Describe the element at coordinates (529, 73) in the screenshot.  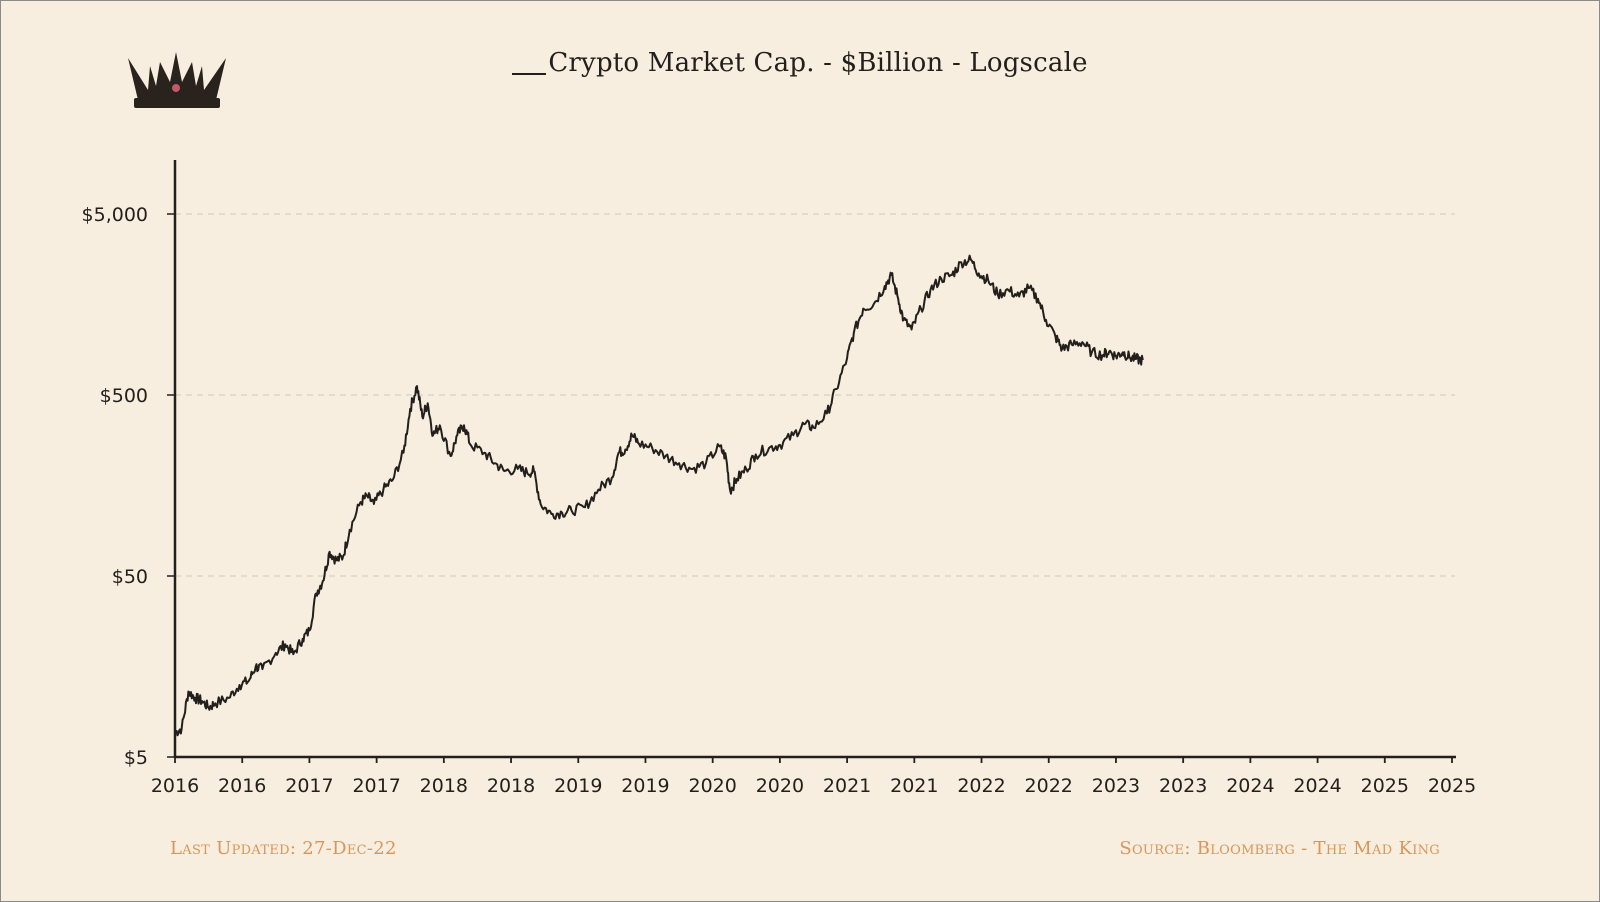
I see `legend-line-swatch` at that location.